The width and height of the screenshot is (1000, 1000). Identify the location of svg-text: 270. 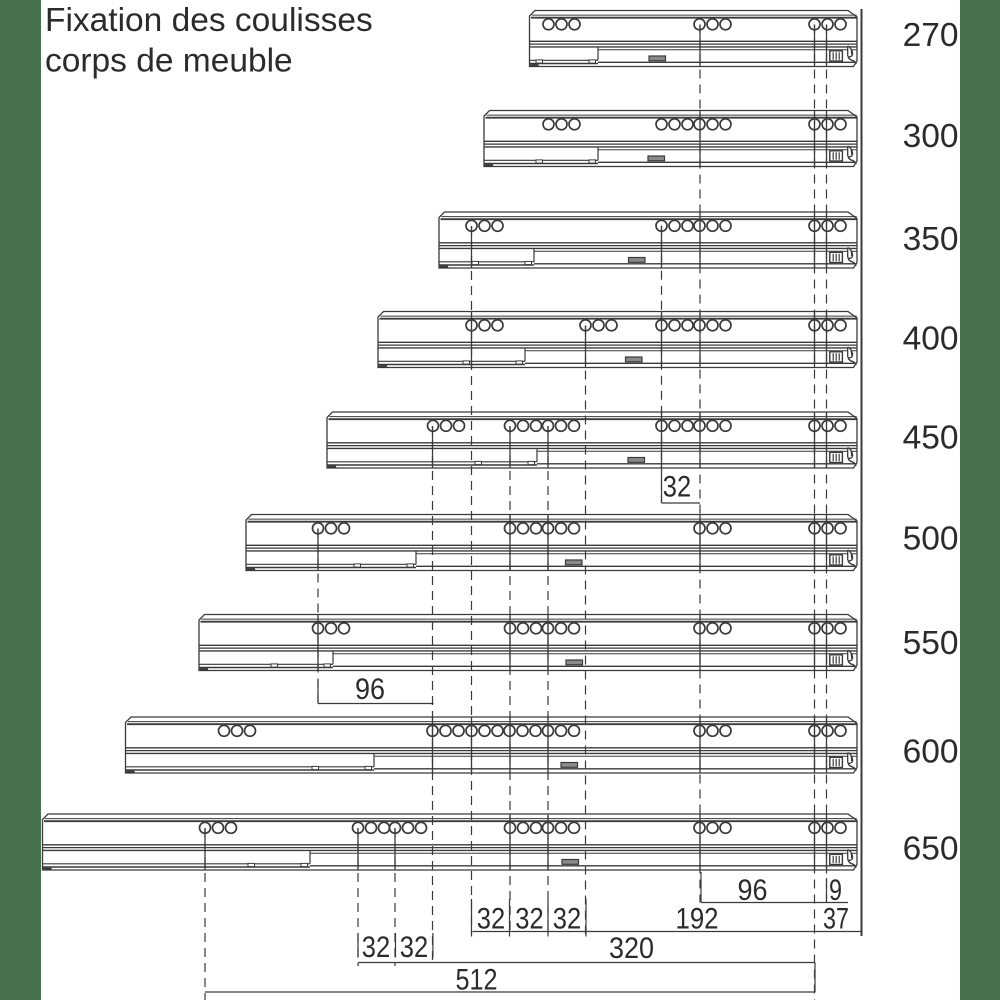
(931, 35).